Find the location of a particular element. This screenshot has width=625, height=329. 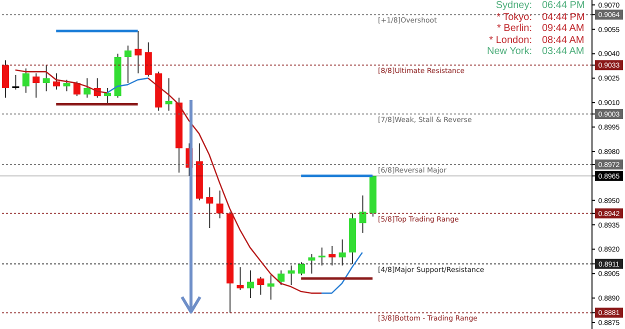

annotation: * Tokyo: is located at coordinates (514, 17).